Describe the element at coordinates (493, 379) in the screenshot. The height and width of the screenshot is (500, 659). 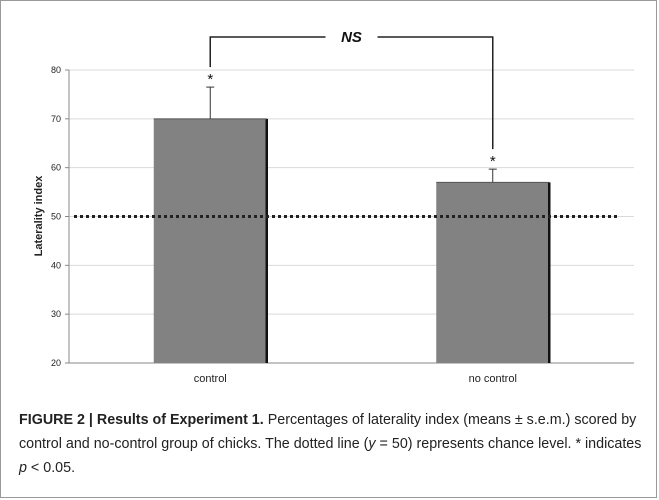
I see `x-tick-label: no control` at that location.